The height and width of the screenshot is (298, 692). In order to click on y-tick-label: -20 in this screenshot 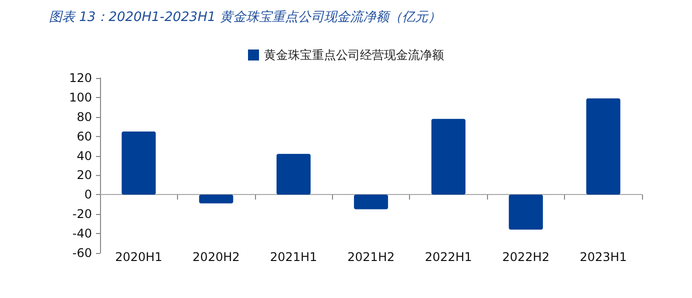, I will do `click(82, 214)`.